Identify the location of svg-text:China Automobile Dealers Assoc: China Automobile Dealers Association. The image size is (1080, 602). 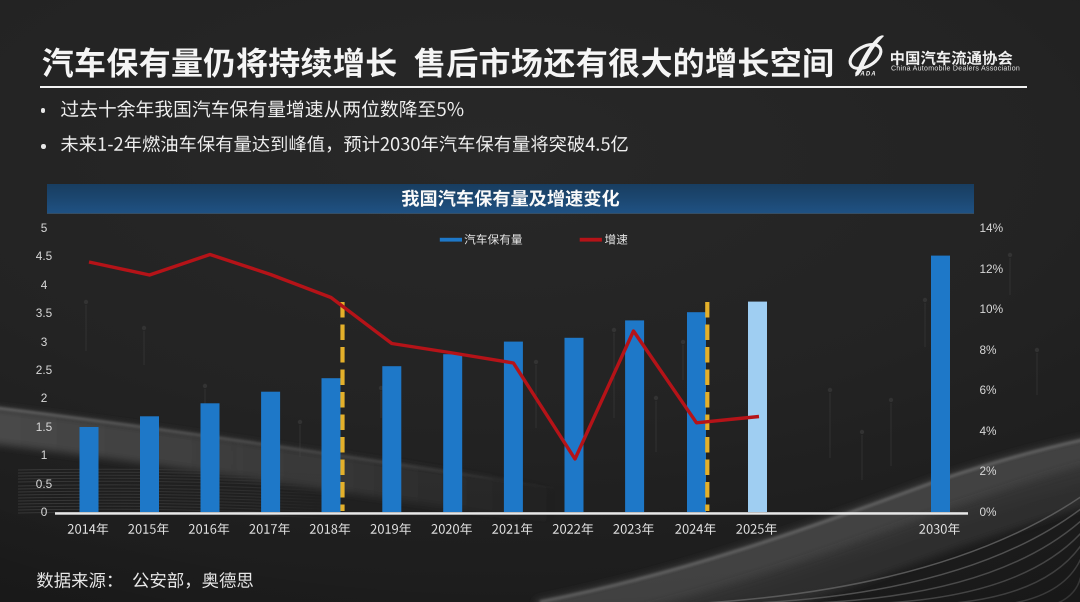
(955, 69).